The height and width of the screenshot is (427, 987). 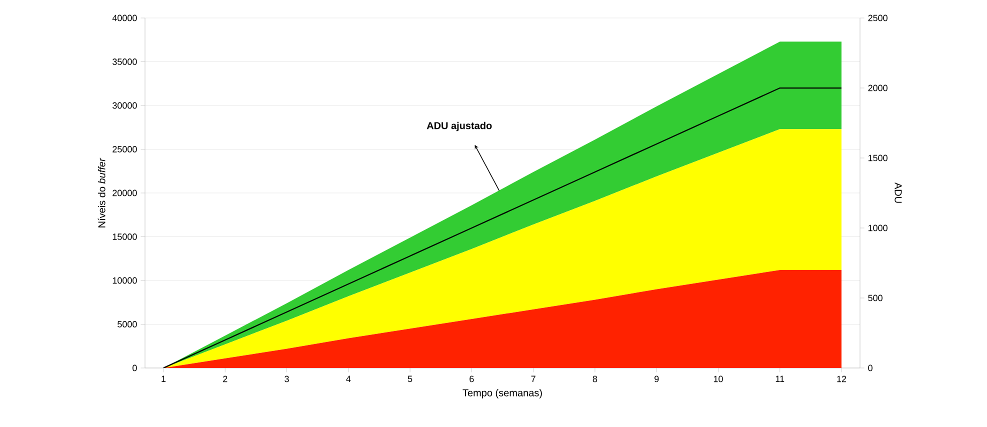 What do you see at coordinates (878, 158) in the screenshot?
I see `y2-tick-label: 1500` at bounding box center [878, 158].